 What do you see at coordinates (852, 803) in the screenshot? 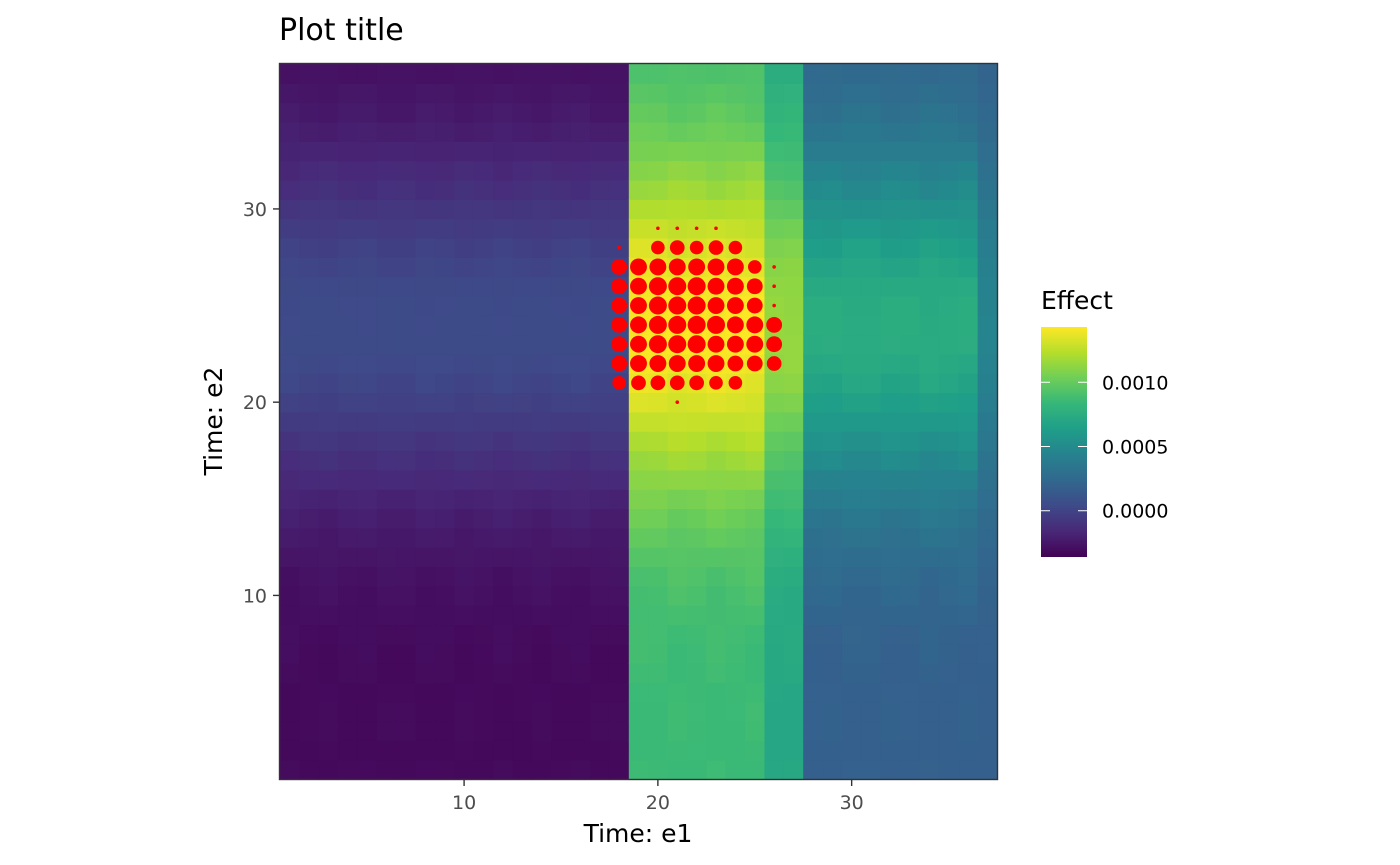
I see `x-tick-label: 30` at bounding box center [852, 803].